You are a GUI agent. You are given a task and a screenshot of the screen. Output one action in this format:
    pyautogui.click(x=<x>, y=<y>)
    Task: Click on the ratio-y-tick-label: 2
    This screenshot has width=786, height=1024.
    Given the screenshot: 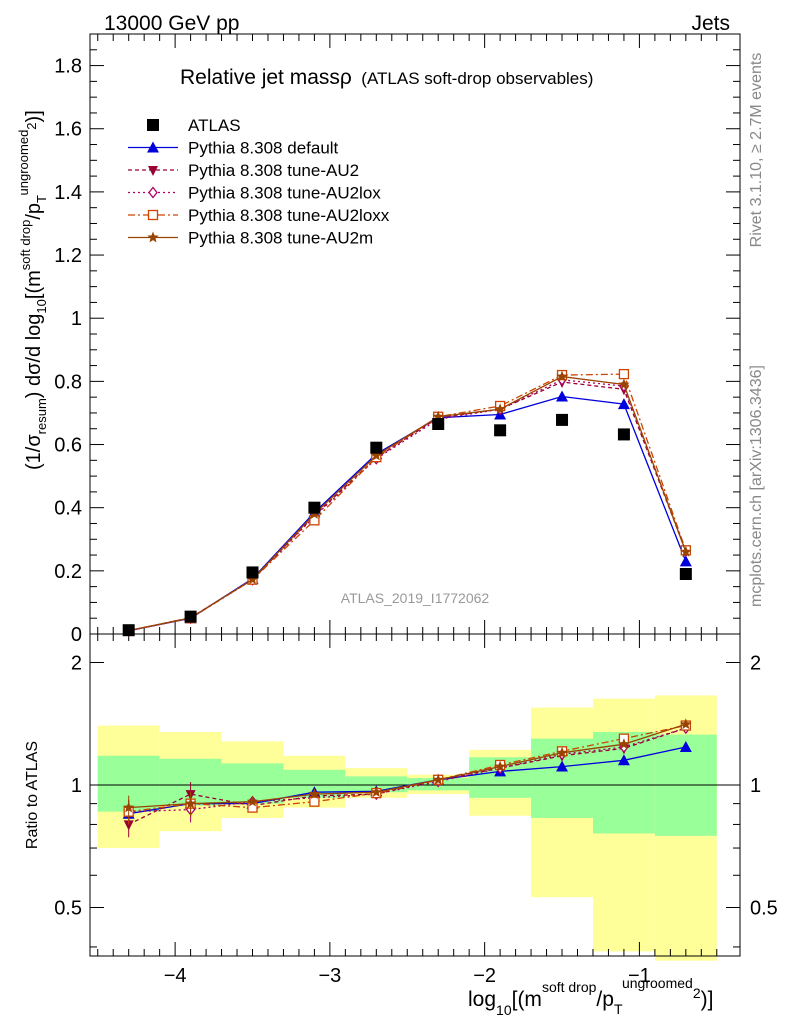 What is the action you would take?
    pyautogui.click(x=76, y=664)
    